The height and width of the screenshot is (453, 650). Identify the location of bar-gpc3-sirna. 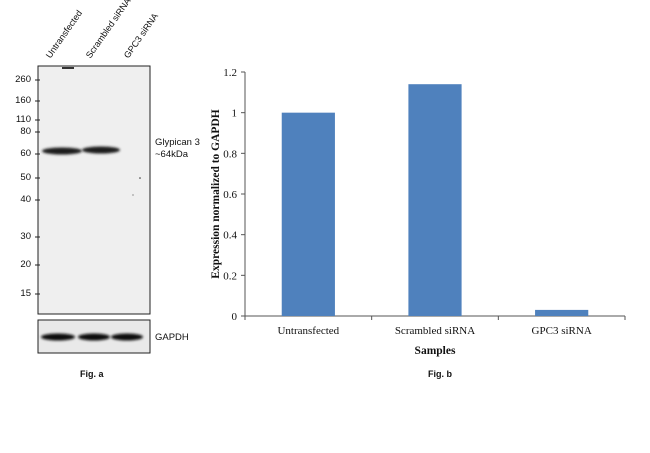
(562, 312).